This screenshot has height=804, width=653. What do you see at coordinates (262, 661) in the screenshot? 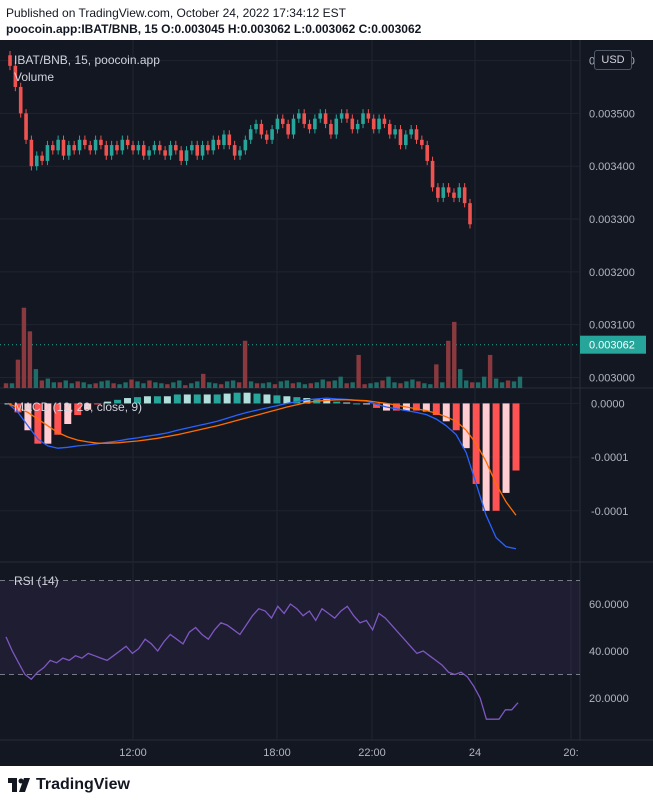
I see `rsi-line` at bounding box center [262, 661].